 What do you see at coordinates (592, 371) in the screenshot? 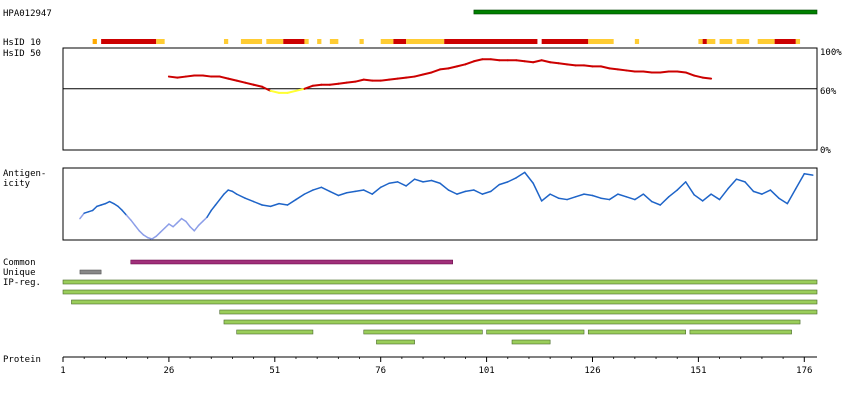
I see `protein-tick-label-5: 126` at bounding box center [592, 371].